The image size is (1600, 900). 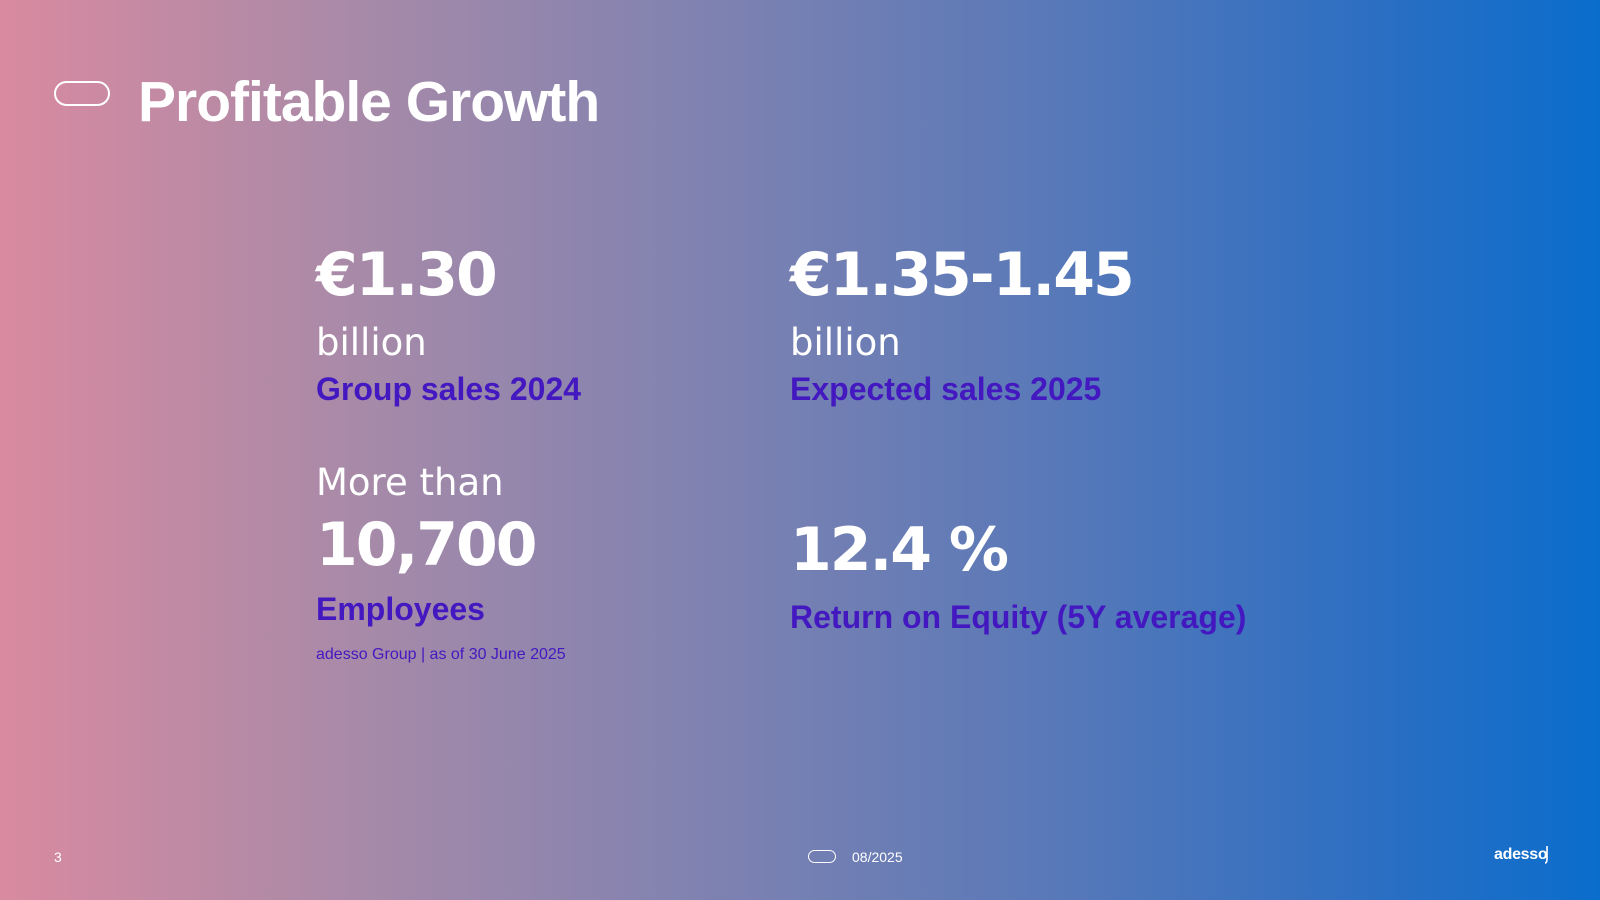 I want to click on expected-sales-value: €1.35-1.45, so click(x=962, y=275).